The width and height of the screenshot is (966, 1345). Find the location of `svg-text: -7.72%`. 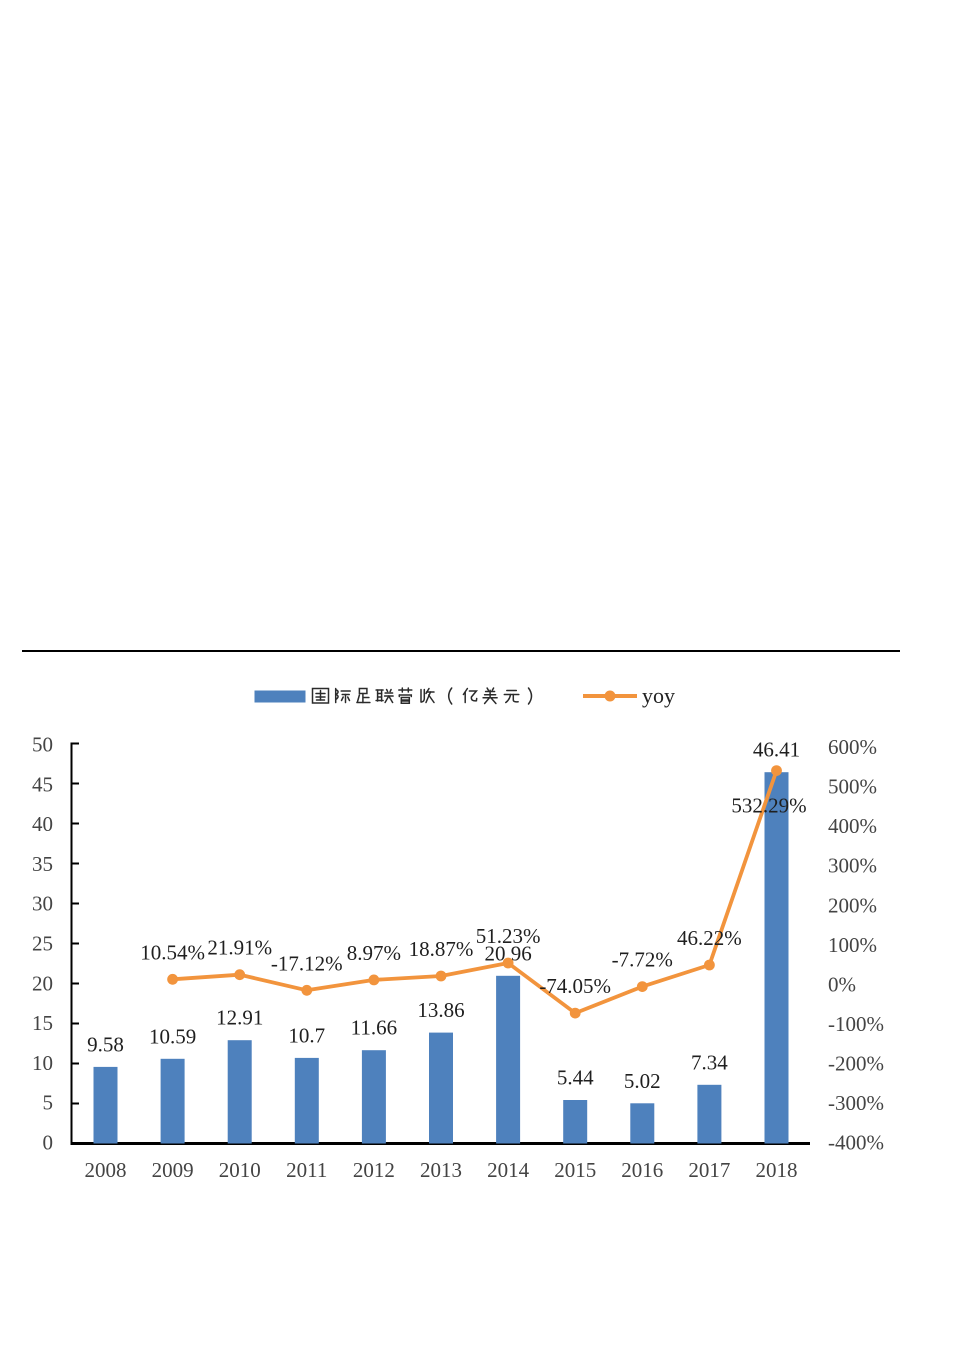

svg-text: -7.72% is located at coordinates (642, 960).